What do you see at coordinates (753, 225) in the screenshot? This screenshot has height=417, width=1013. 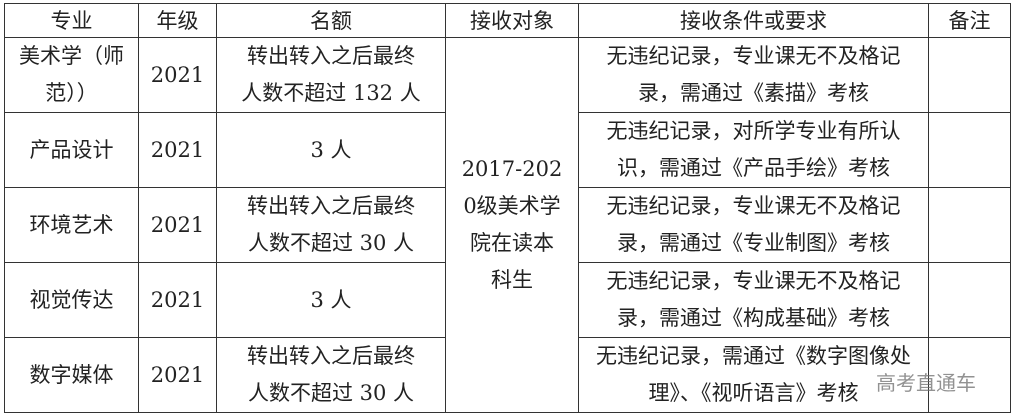 I see `cell-requirement: 无违纪记录，专业课无不及格记录，需通过《专业制图》考核` at bounding box center [753, 225].